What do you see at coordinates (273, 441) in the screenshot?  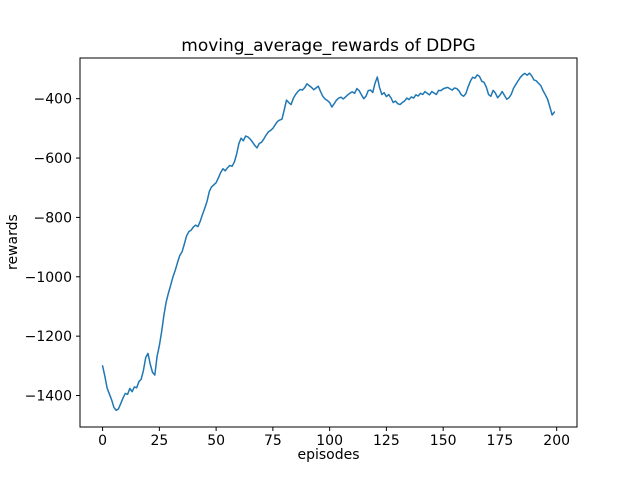 I see `x-tick-label: 75` at bounding box center [273, 441].